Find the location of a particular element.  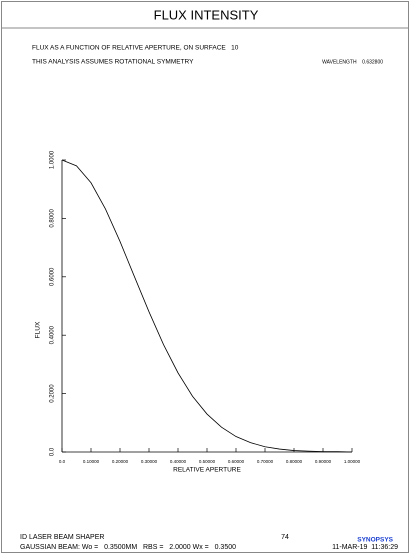

x-tick-label: 0.60000 is located at coordinates (236, 461).